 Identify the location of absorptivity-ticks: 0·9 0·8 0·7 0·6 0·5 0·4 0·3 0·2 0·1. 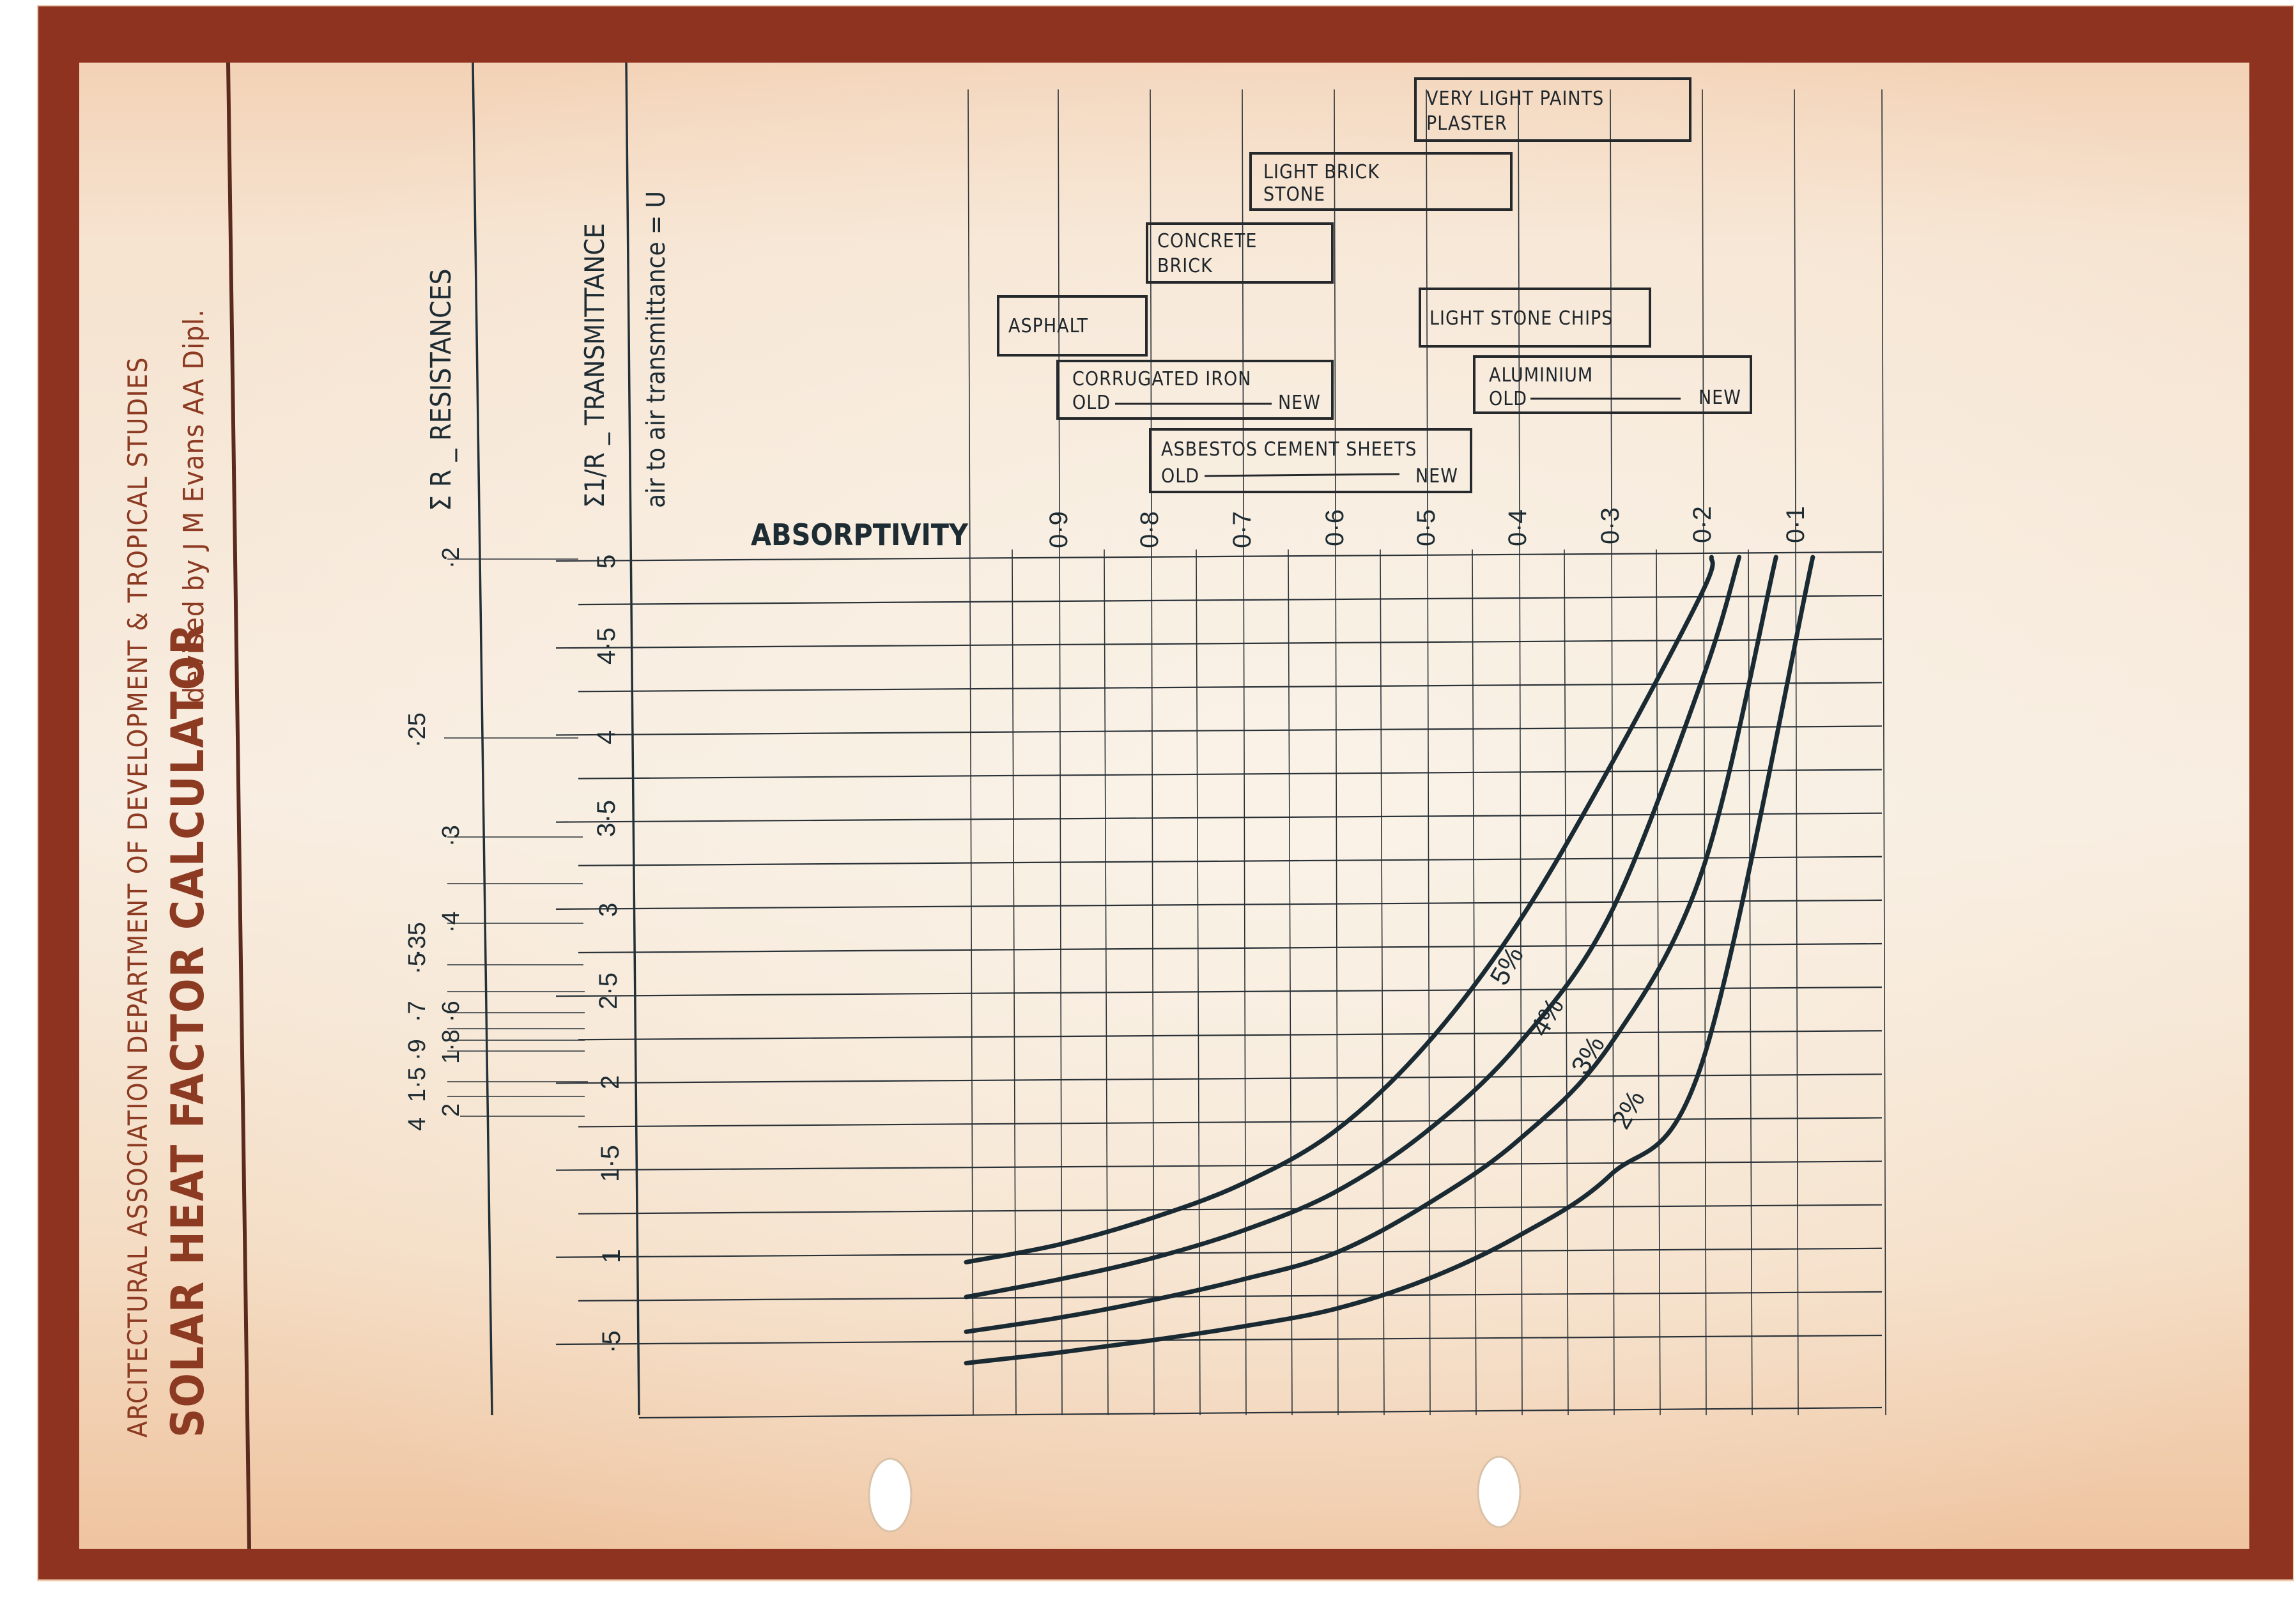
(1427, 527).